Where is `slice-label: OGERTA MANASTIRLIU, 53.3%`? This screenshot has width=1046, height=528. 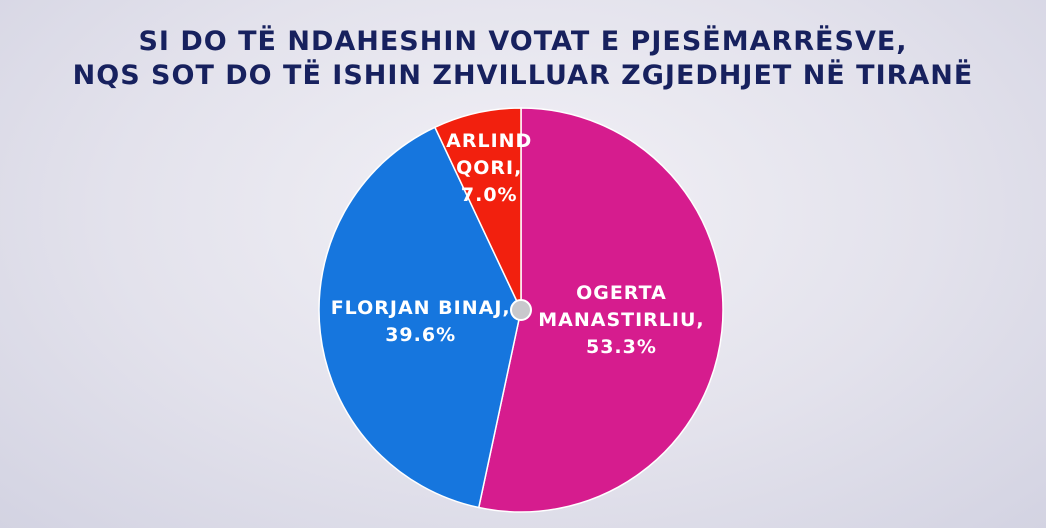 slice-label: OGERTA MANASTIRLIU, 53.3% is located at coordinates (621, 320).